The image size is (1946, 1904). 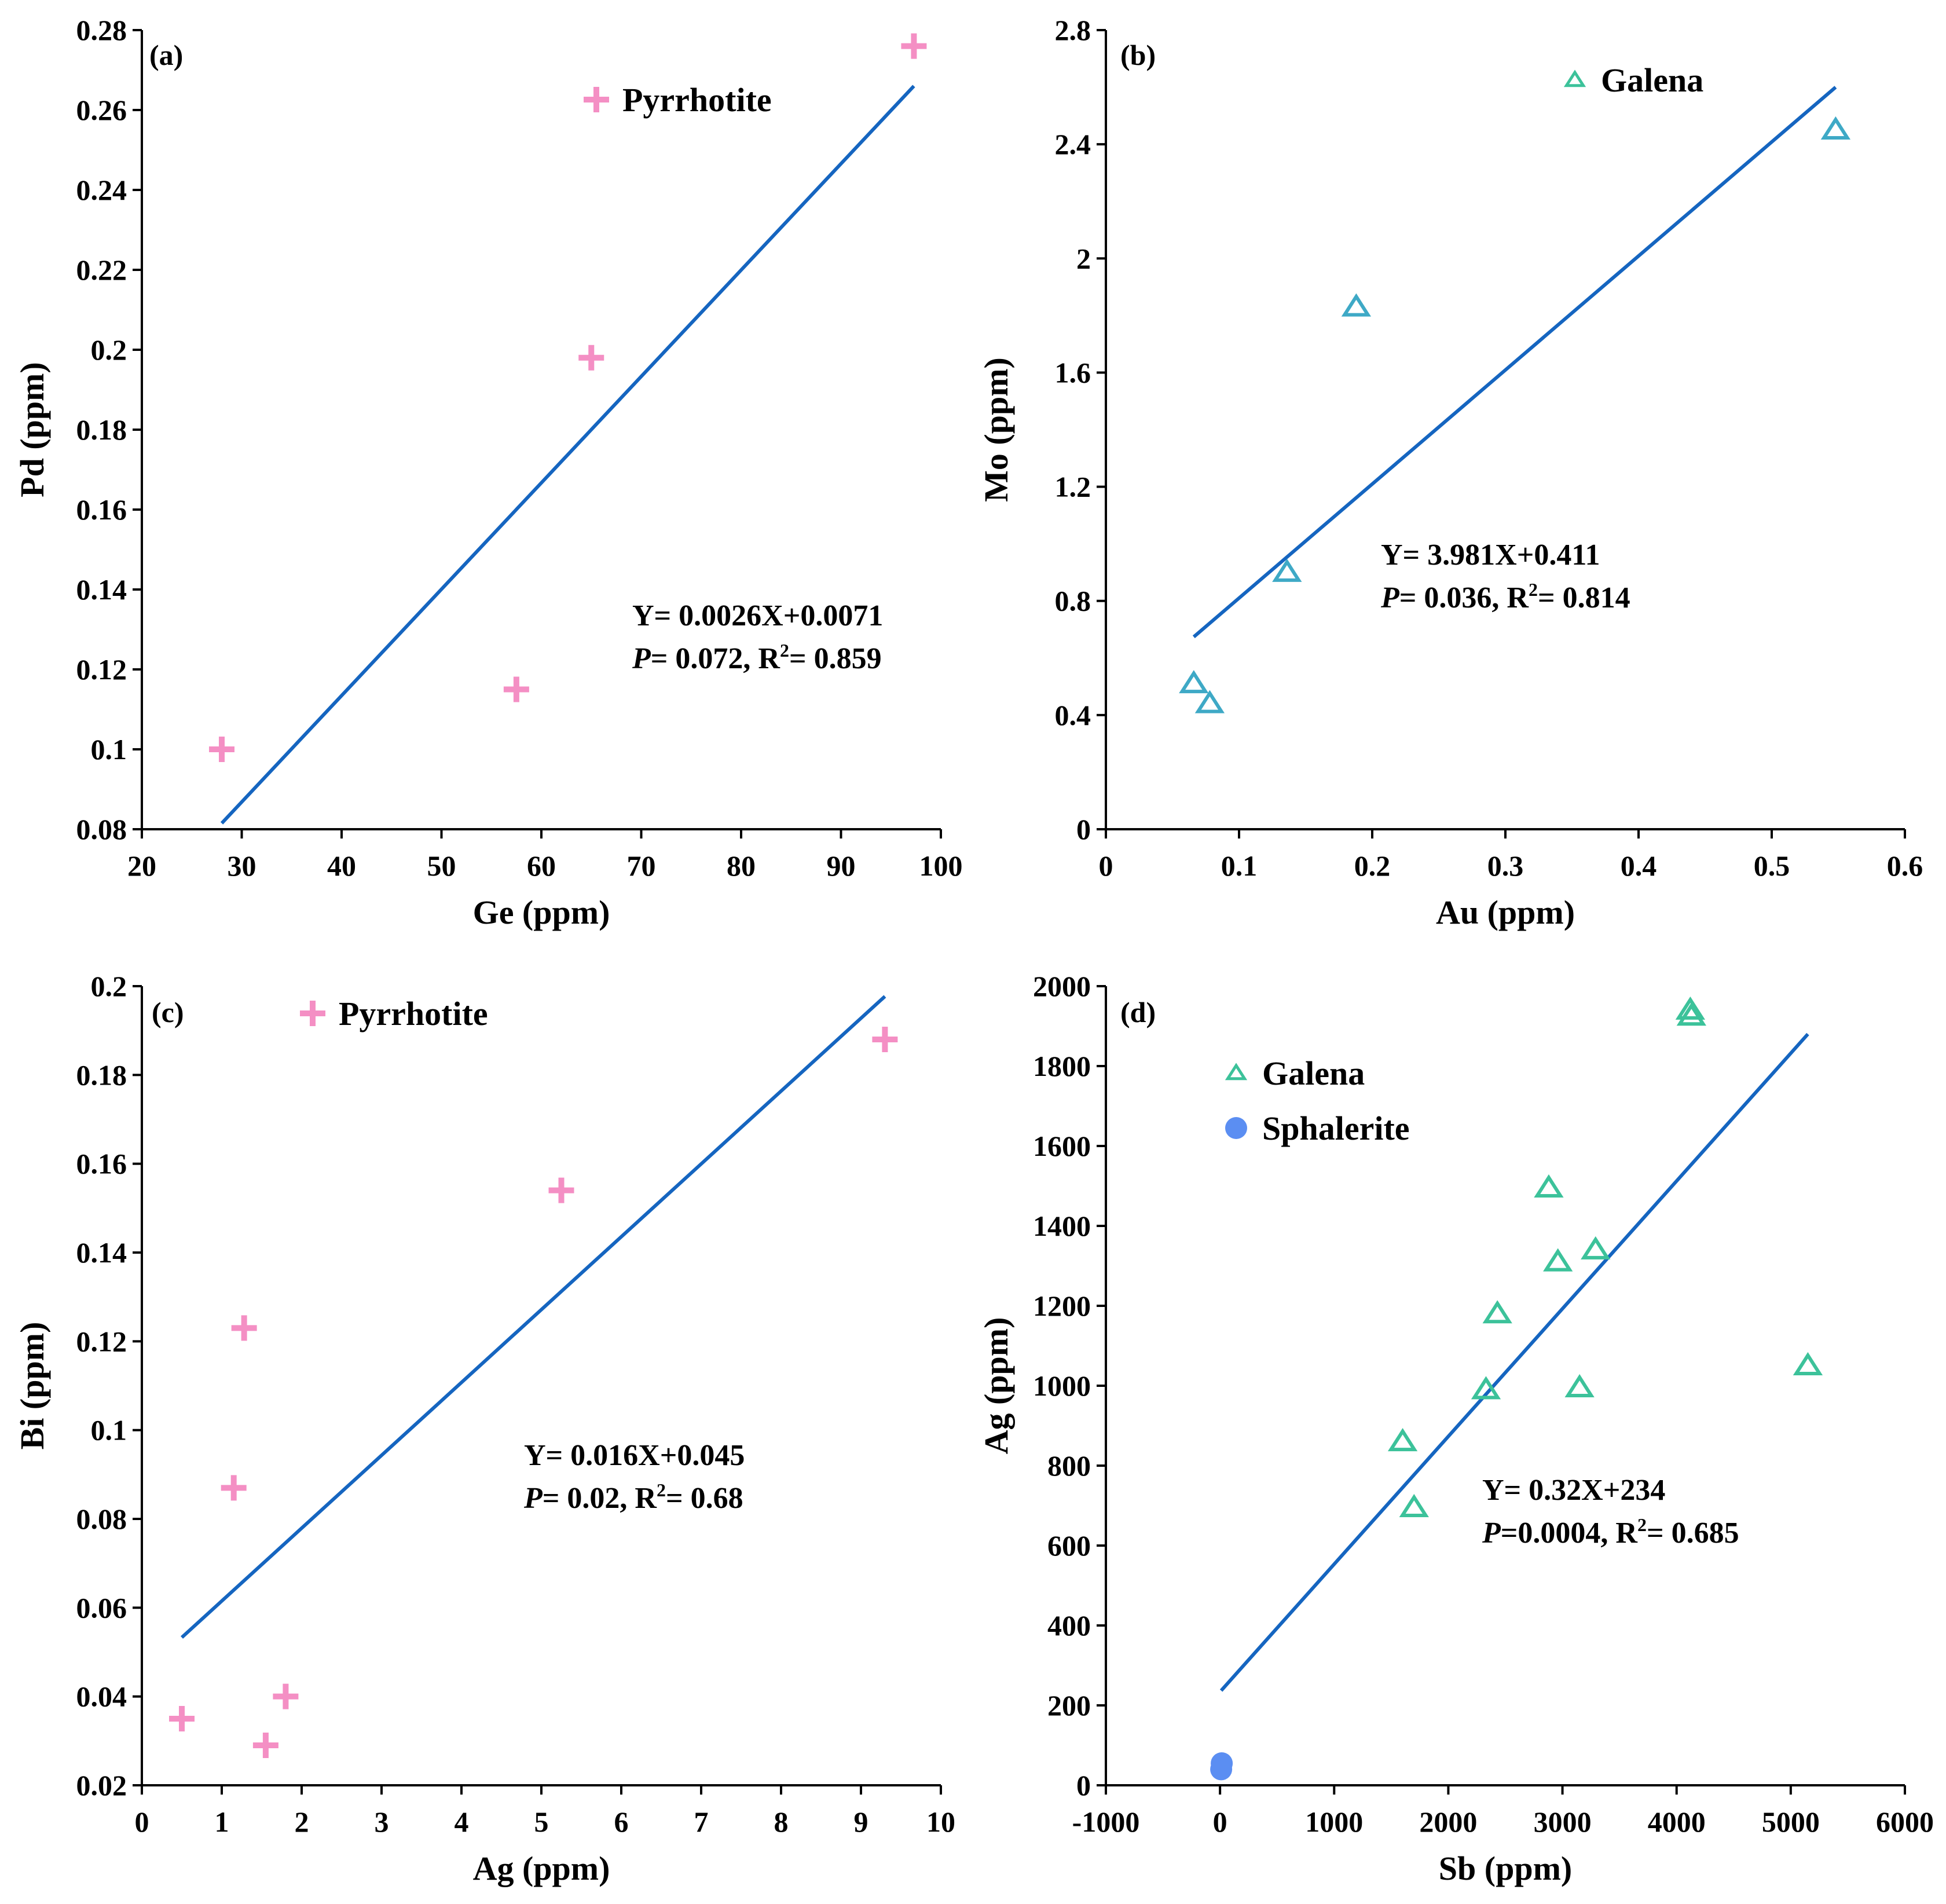 What do you see at coordinates (1073, 601) in the screenshot?
I see `y-tick-label: 0.8` at bounding box center [1073, 601].